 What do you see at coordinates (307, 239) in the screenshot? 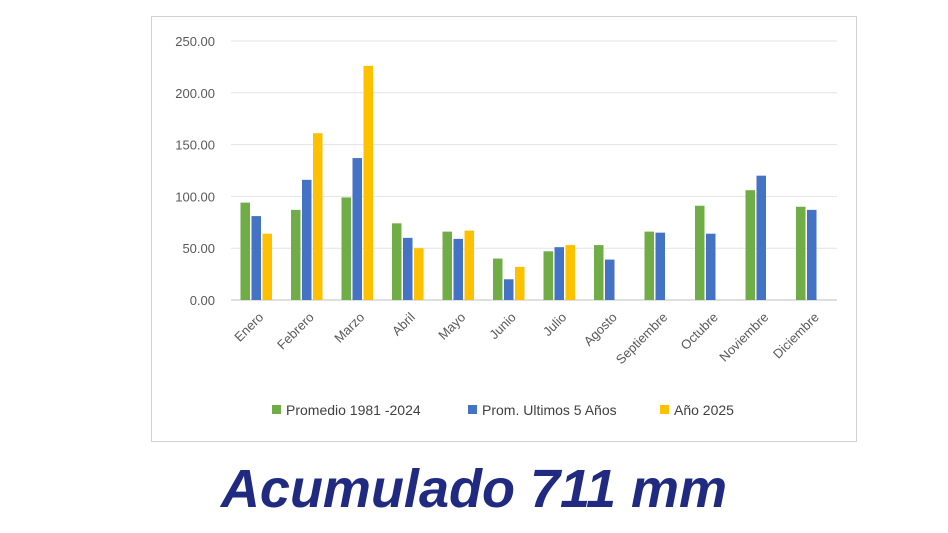
I see `bar-2-febrero` at bounding box center [307, 239].